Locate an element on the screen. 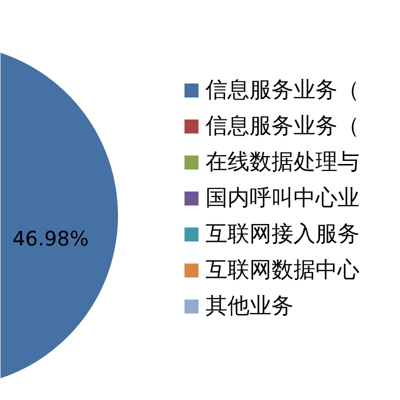 This screenshot has width=400, height=400. legend-label: 在线数据处理与 is located at coordinates (283, 162).